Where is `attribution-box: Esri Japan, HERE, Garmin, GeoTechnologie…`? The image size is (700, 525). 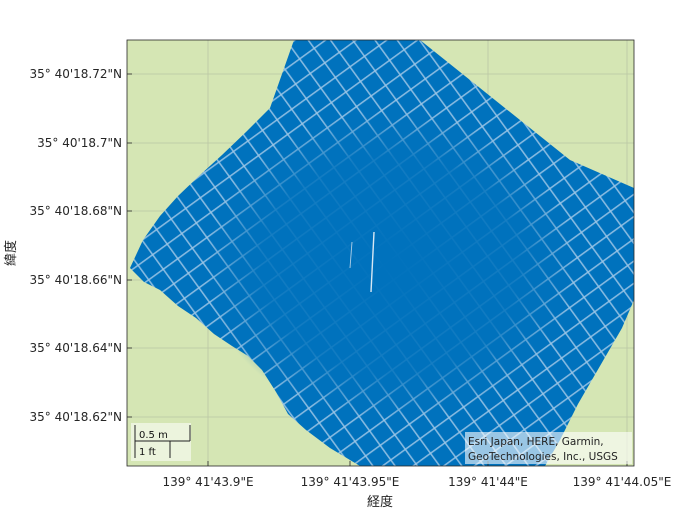 attribution-box: Esri Japan, HERE, Garmin, GeoTechnologie… is located at coordinates (548, 448).